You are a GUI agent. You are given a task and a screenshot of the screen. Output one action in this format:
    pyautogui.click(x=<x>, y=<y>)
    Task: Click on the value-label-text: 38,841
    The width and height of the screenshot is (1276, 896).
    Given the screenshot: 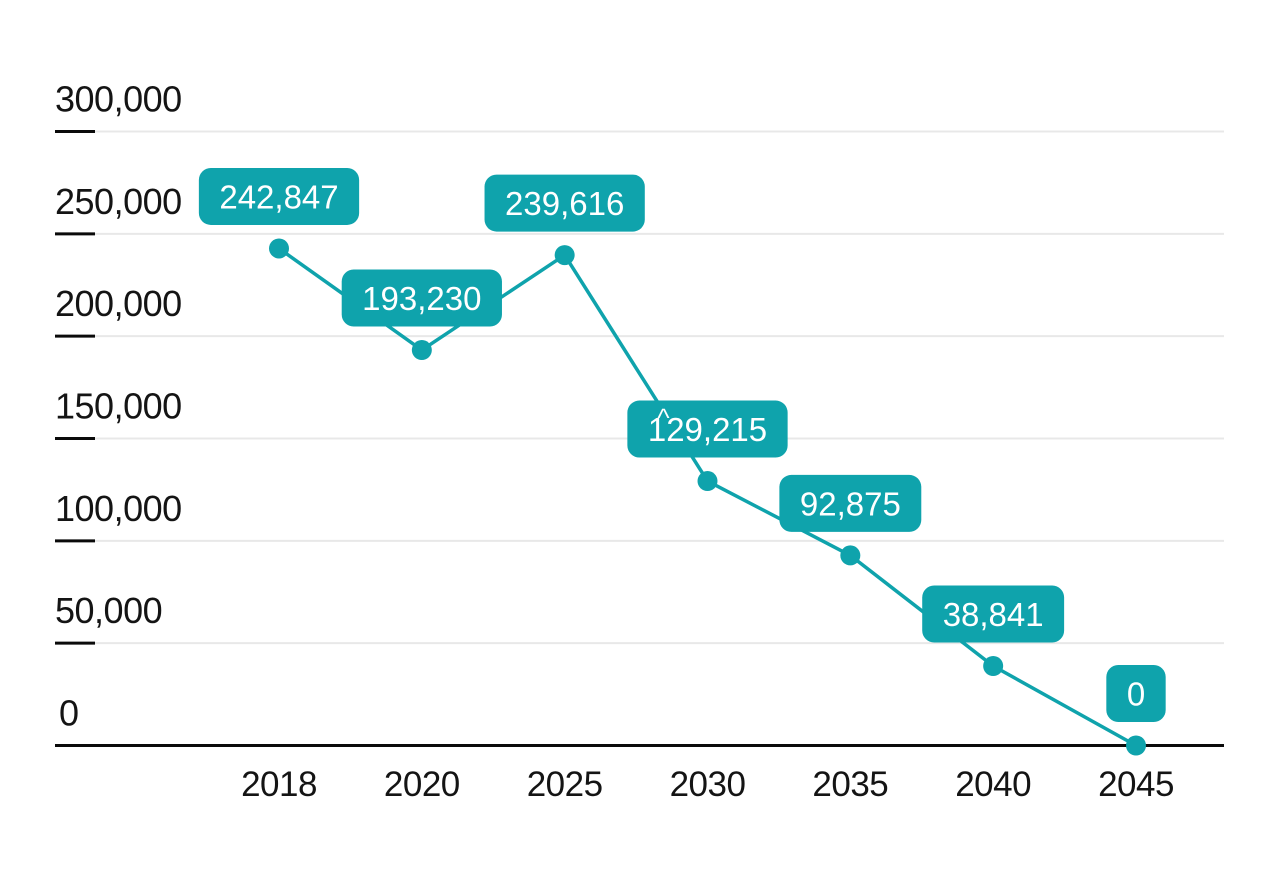 What is the action you would take?
    pyautogui.click(x=993, y=614)
    